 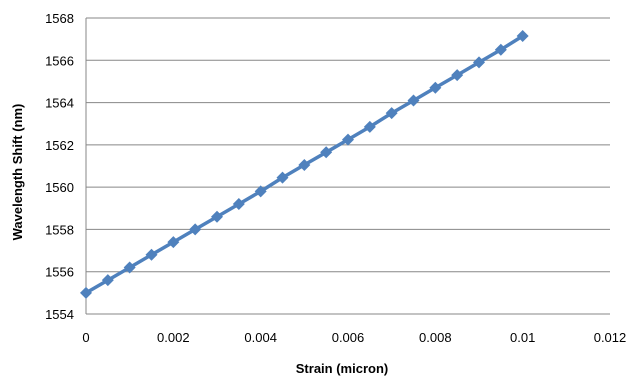 I want to click on y-tick-label: 1568, so click(x=59, y=18).